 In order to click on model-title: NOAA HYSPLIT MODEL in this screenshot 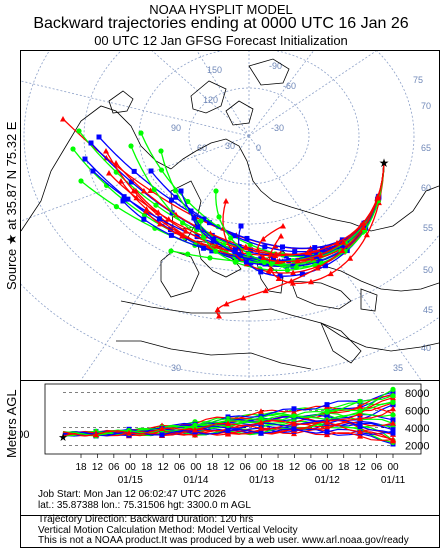, I will do `click(221, 9)`.